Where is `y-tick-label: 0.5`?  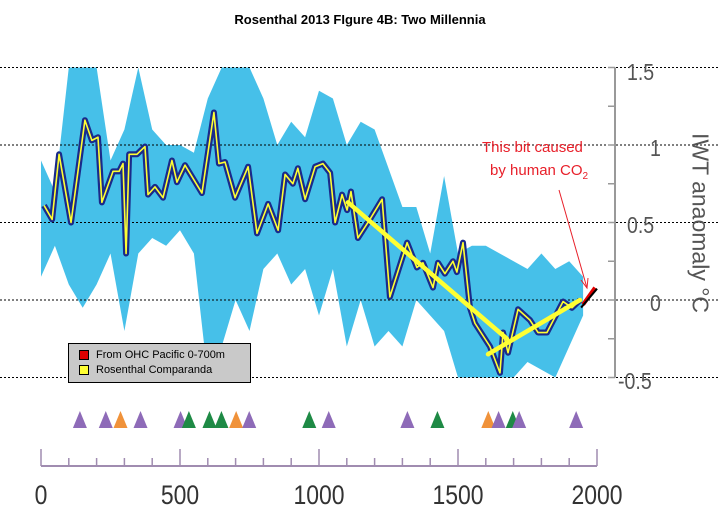 y-tick-label: 0.5 is located at coordinates (641, 225).